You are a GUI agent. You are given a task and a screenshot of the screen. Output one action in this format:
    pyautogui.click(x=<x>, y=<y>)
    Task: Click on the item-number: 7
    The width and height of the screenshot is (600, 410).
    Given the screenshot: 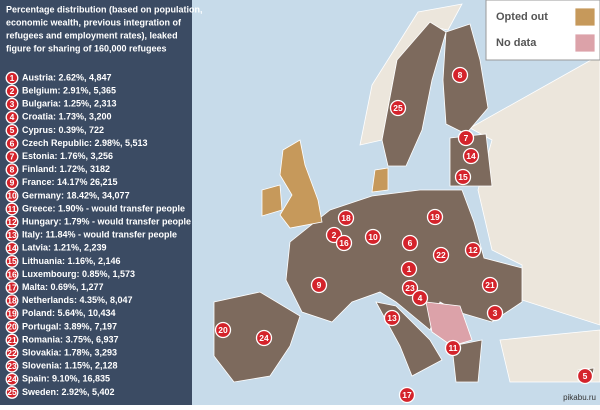 What is the action you would take?
    pyautogui.click(x=12, y=156)
    